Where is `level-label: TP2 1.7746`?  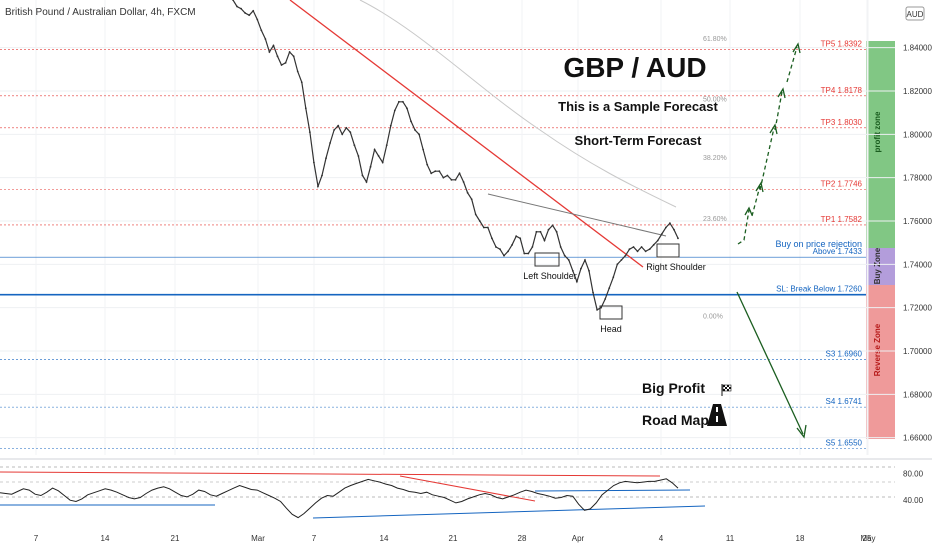 level-label: TP2 1.7746 is located at coordinates (842, 183).